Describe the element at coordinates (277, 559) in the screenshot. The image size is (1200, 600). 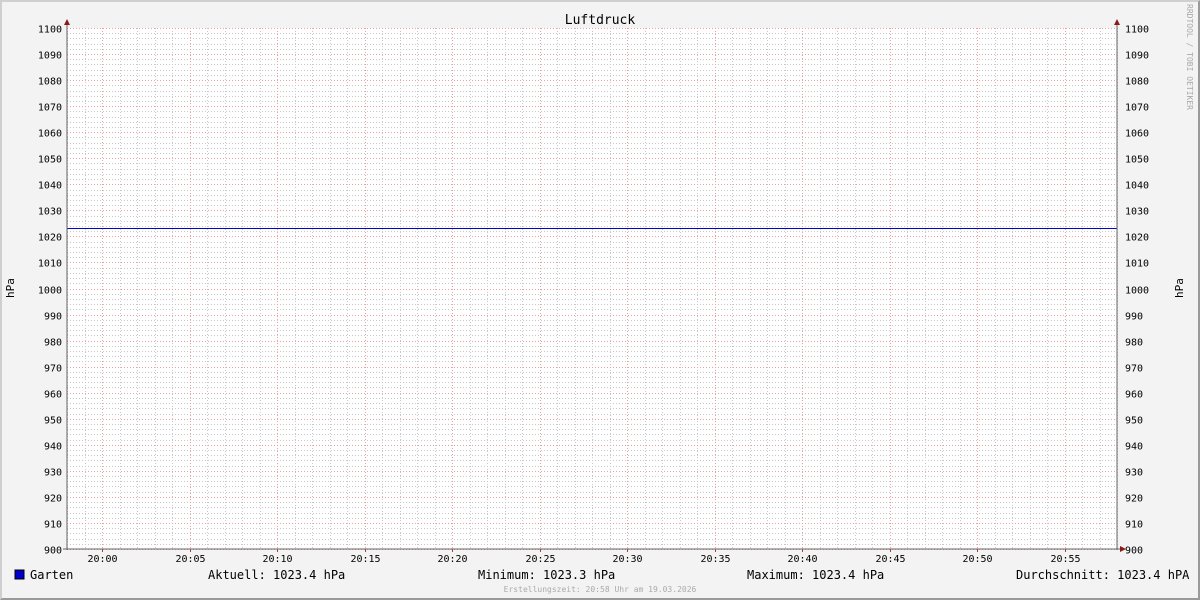
I see `x-tick-label: 20:10` at that location.